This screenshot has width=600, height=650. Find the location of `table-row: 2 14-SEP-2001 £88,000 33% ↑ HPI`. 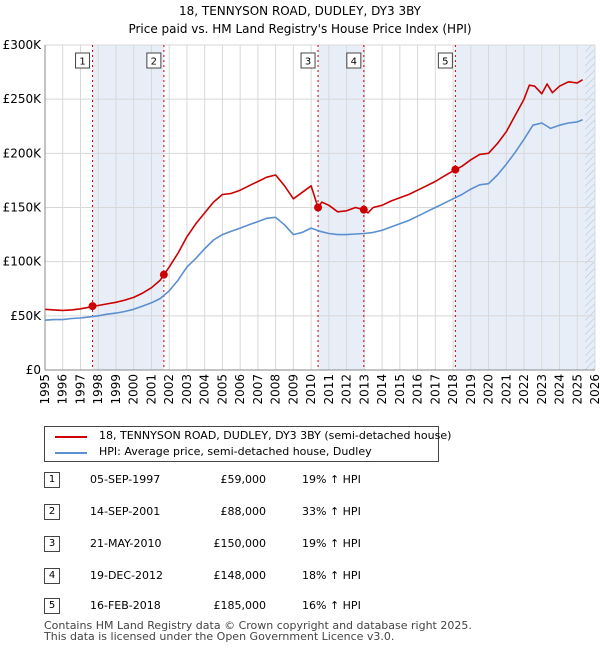

table-row: 2 14-SEP-2001 £88,000 33% ↑ HPI is located at coordinates (304, 512).